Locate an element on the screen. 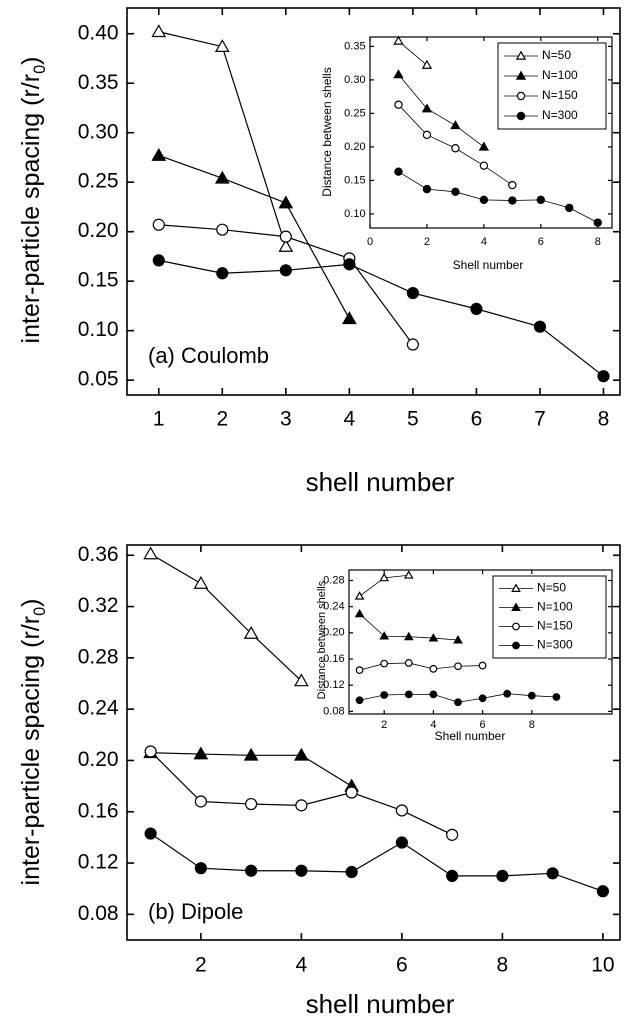 The width and height of the screenshot is (631, 1027). legend-label: N=100 is located at coordinates (560, 75).